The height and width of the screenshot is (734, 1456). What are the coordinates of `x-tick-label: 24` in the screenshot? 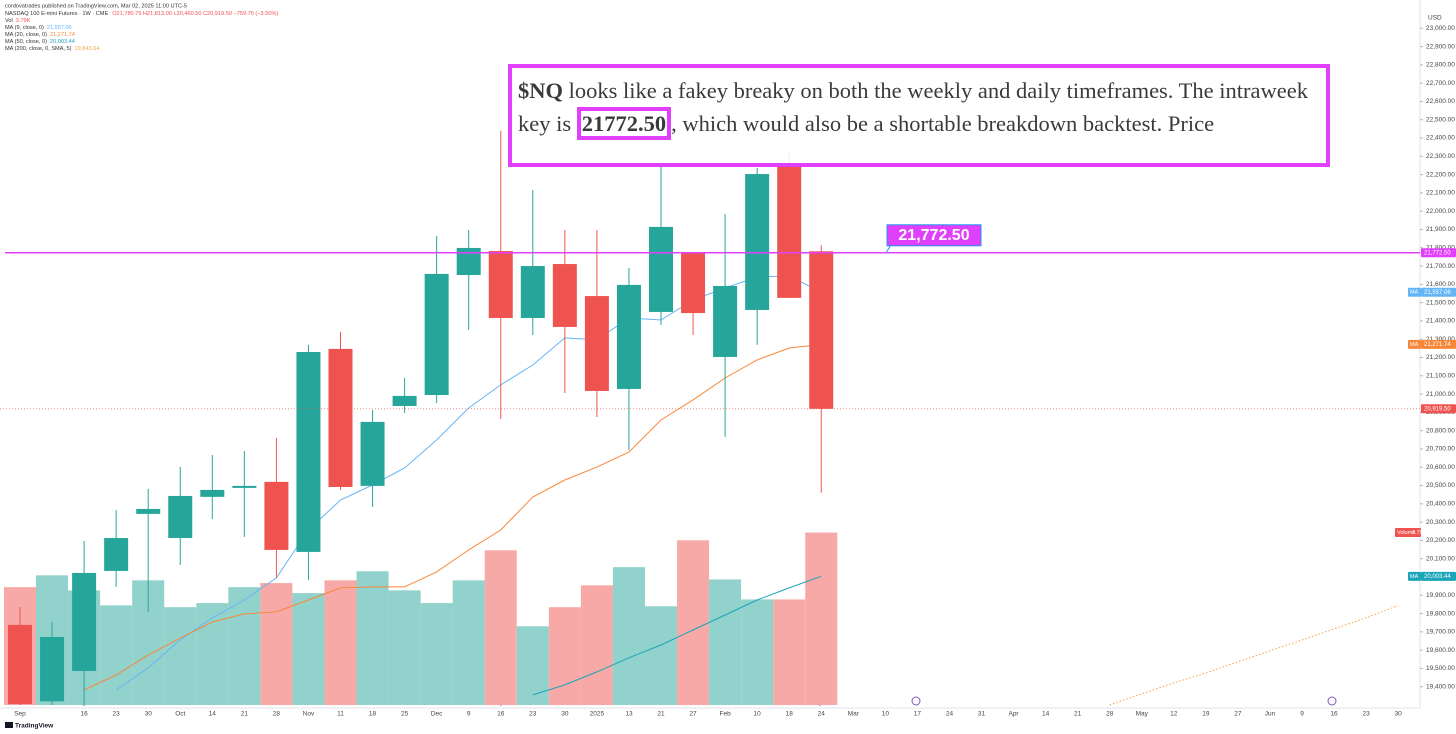 It's located at (950, 714).